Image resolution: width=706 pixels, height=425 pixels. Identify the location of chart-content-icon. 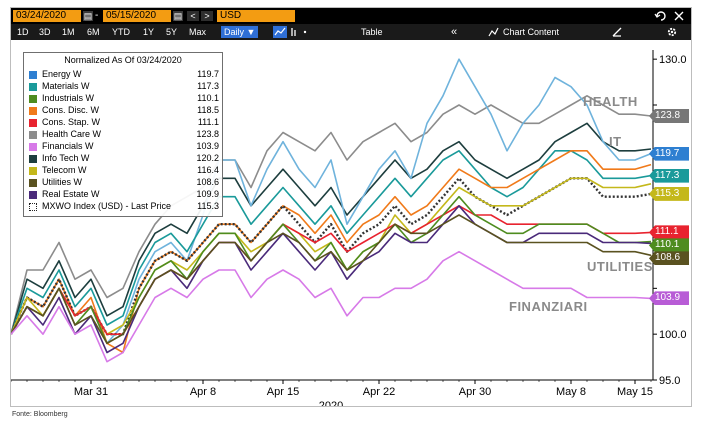
(493, 32).